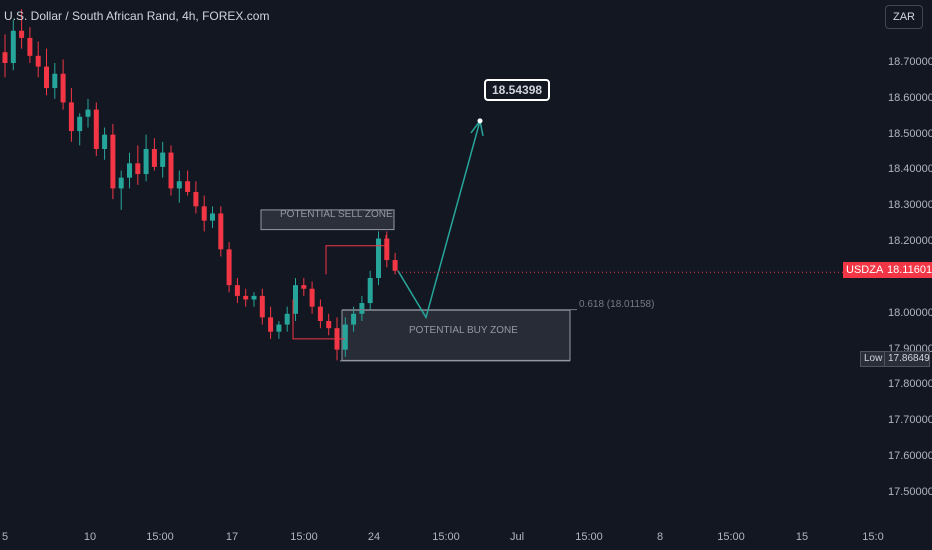 The image size is (932, 550). I want to click on symbol-badge: USDZAR, so click(869, 270).